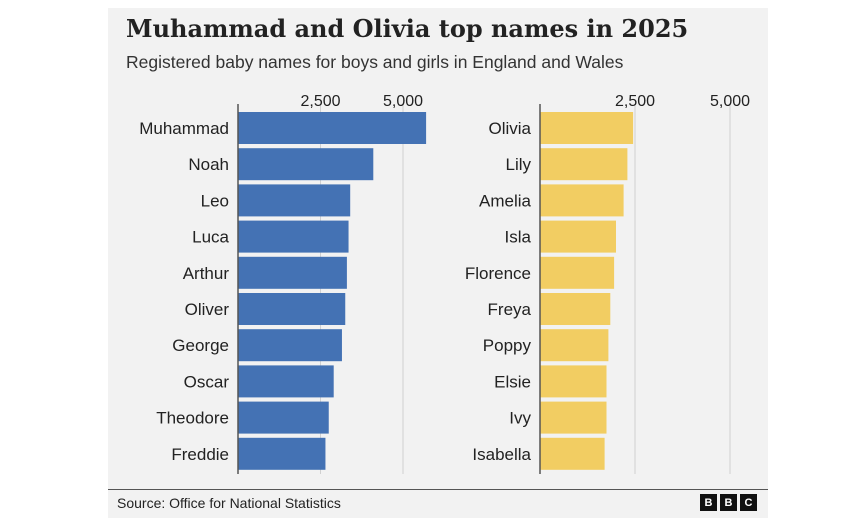  Describe the element at coordinates (509, 128) in the screenshot. I see `category-label: Olivia` at that location.